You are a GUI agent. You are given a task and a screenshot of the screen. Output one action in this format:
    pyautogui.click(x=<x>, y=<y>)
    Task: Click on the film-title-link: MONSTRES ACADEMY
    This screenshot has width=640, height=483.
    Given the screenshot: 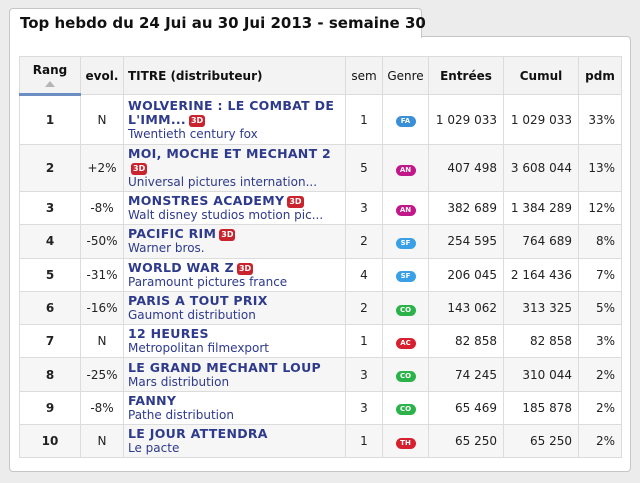 What is the action you would take?
    pyautogui.click(x=206, y=200)
    